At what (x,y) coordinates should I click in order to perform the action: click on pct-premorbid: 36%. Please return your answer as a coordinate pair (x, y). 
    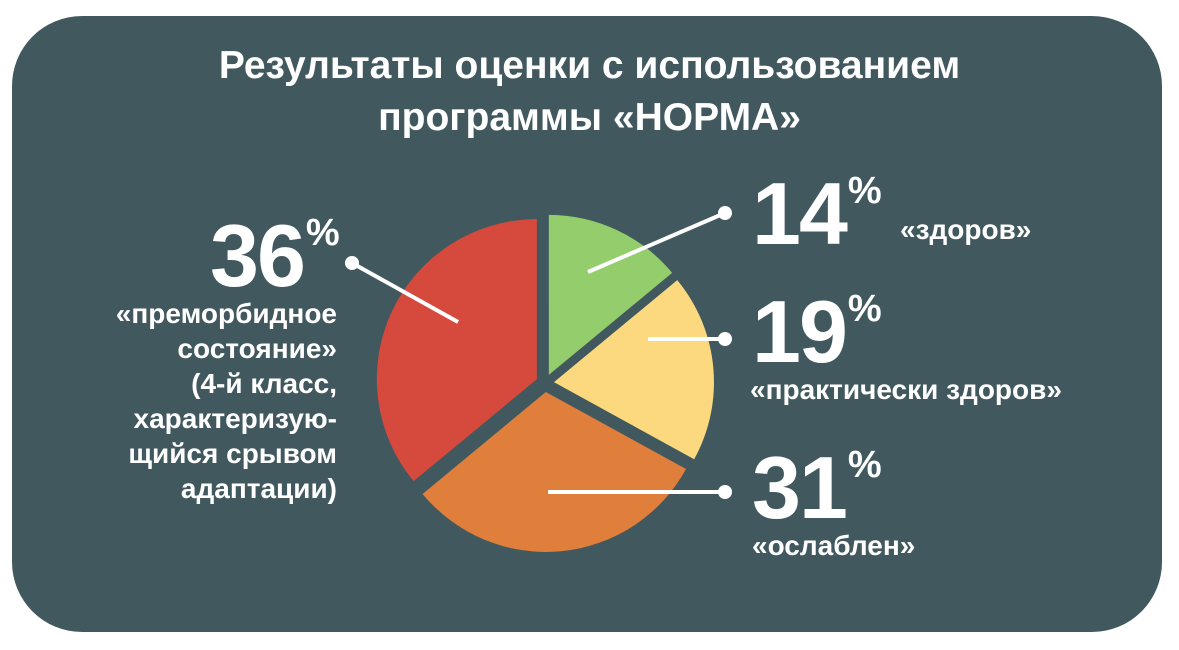
    Looking at the image, I should click on (275, 256).